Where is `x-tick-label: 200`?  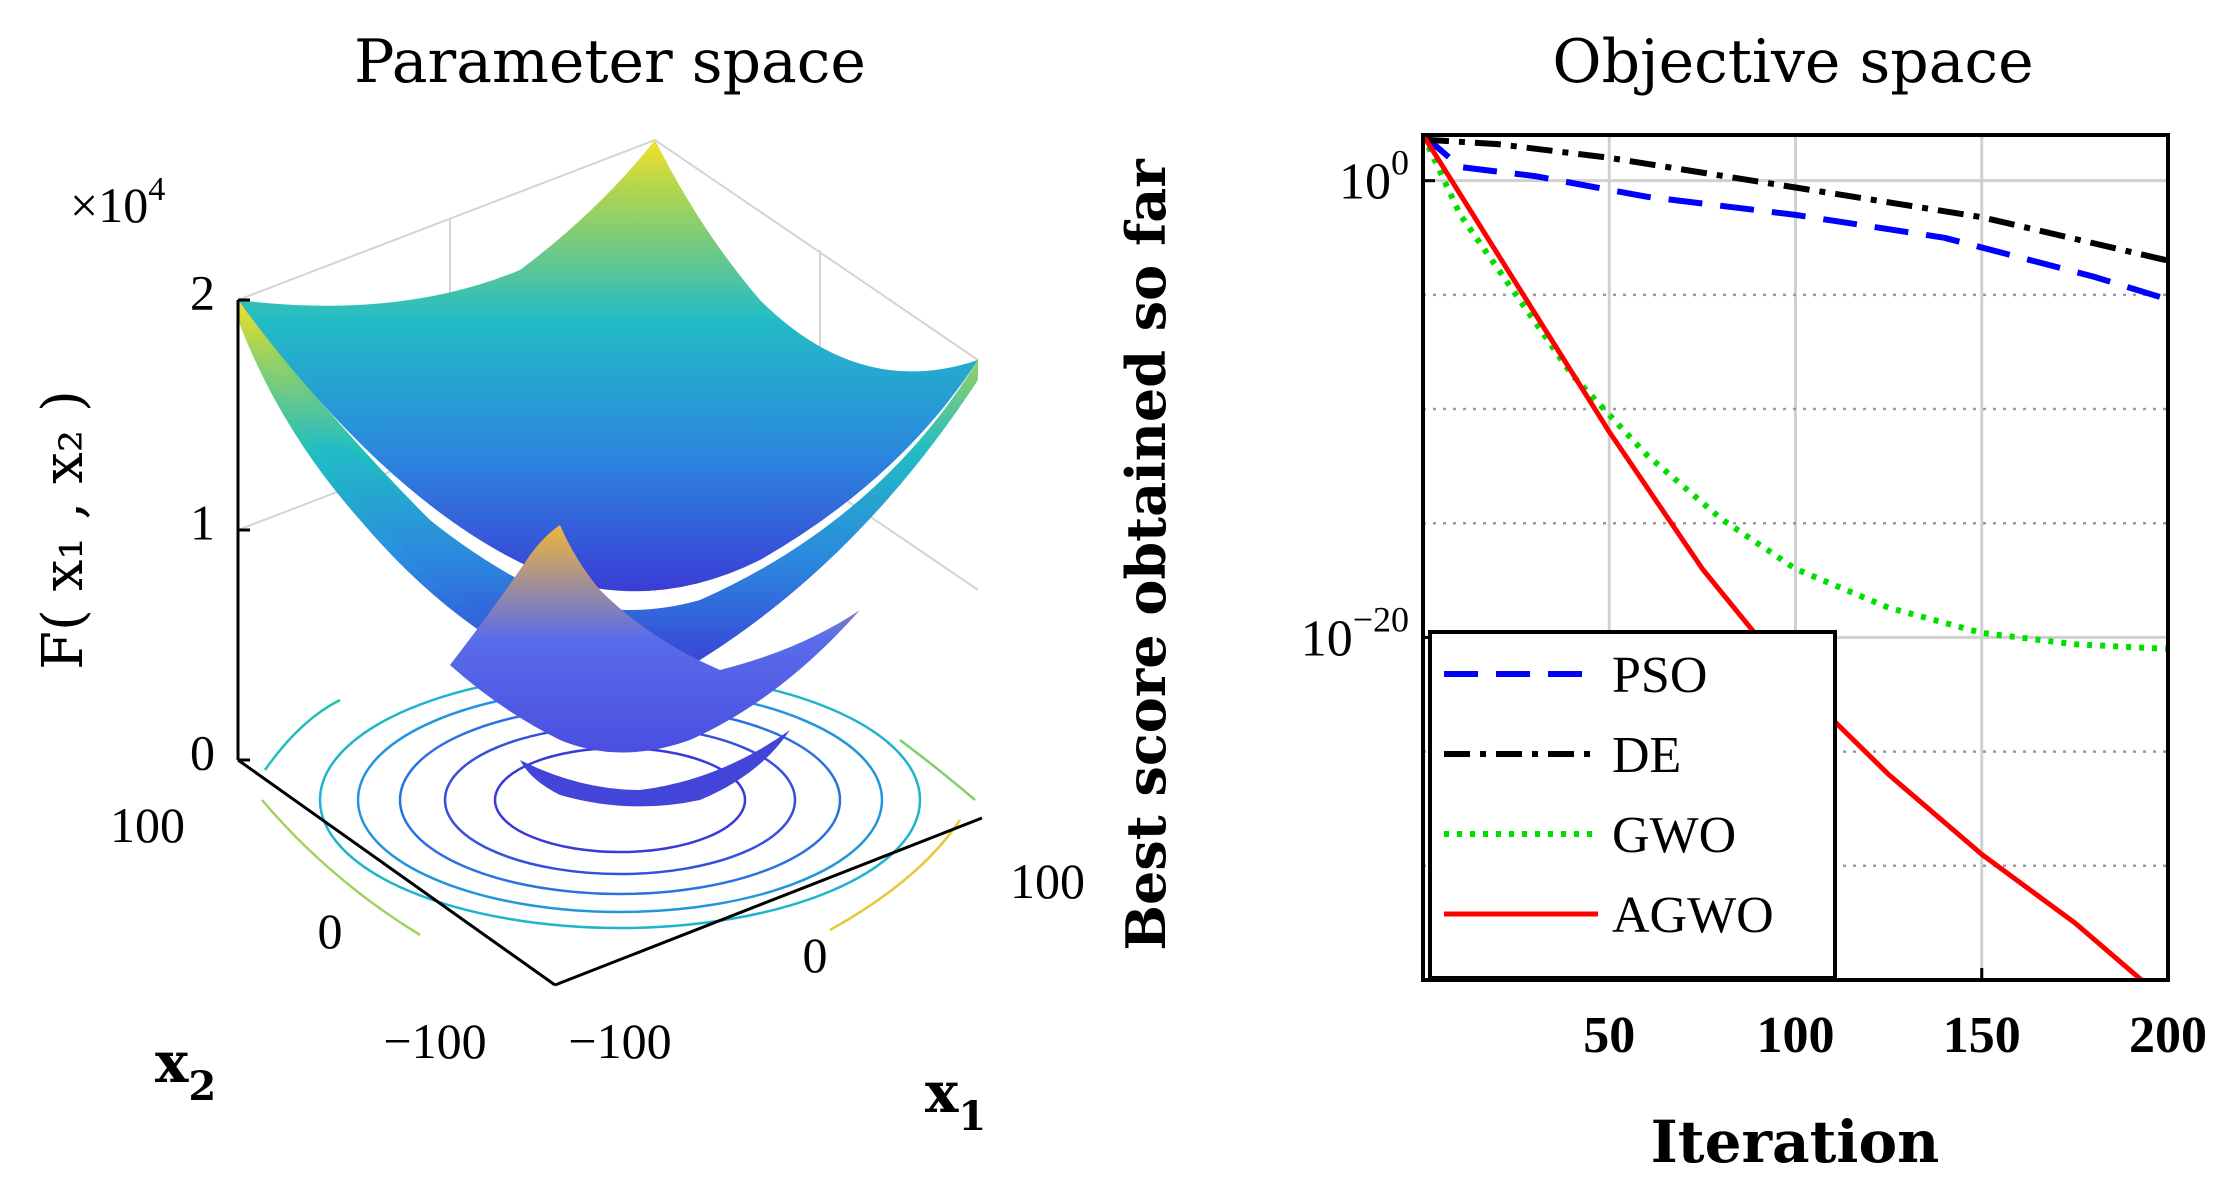
x-tick-label: 200 is located at coordinates (2168, 1035).